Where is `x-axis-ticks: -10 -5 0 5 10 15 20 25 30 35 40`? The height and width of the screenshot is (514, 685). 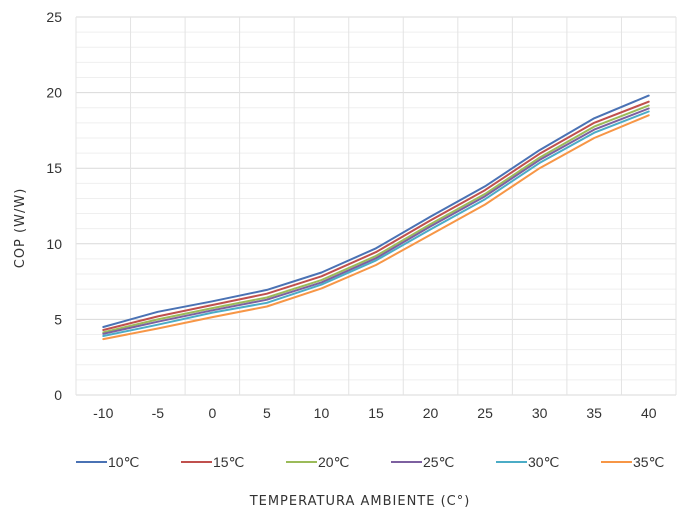
x-axis-ticks: -10 -5 0 5 10 15 20 25 30 35 40 is located at coordinates (375, 413).